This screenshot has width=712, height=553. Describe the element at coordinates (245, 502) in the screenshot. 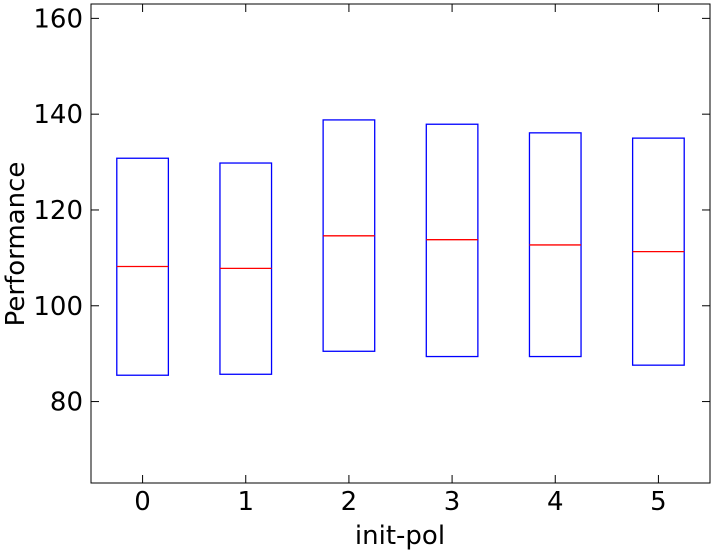

I see `x-tick-label-1: 1` at that location.